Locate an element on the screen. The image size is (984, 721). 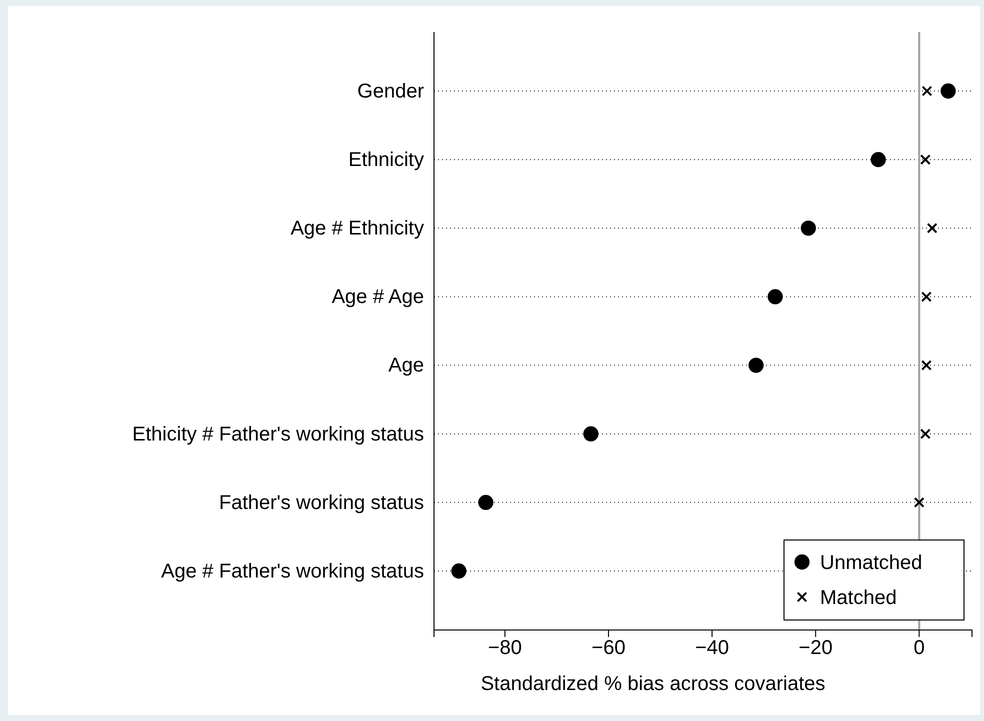
y-tick-label: Age # Age is located at coordinates (378, 297).